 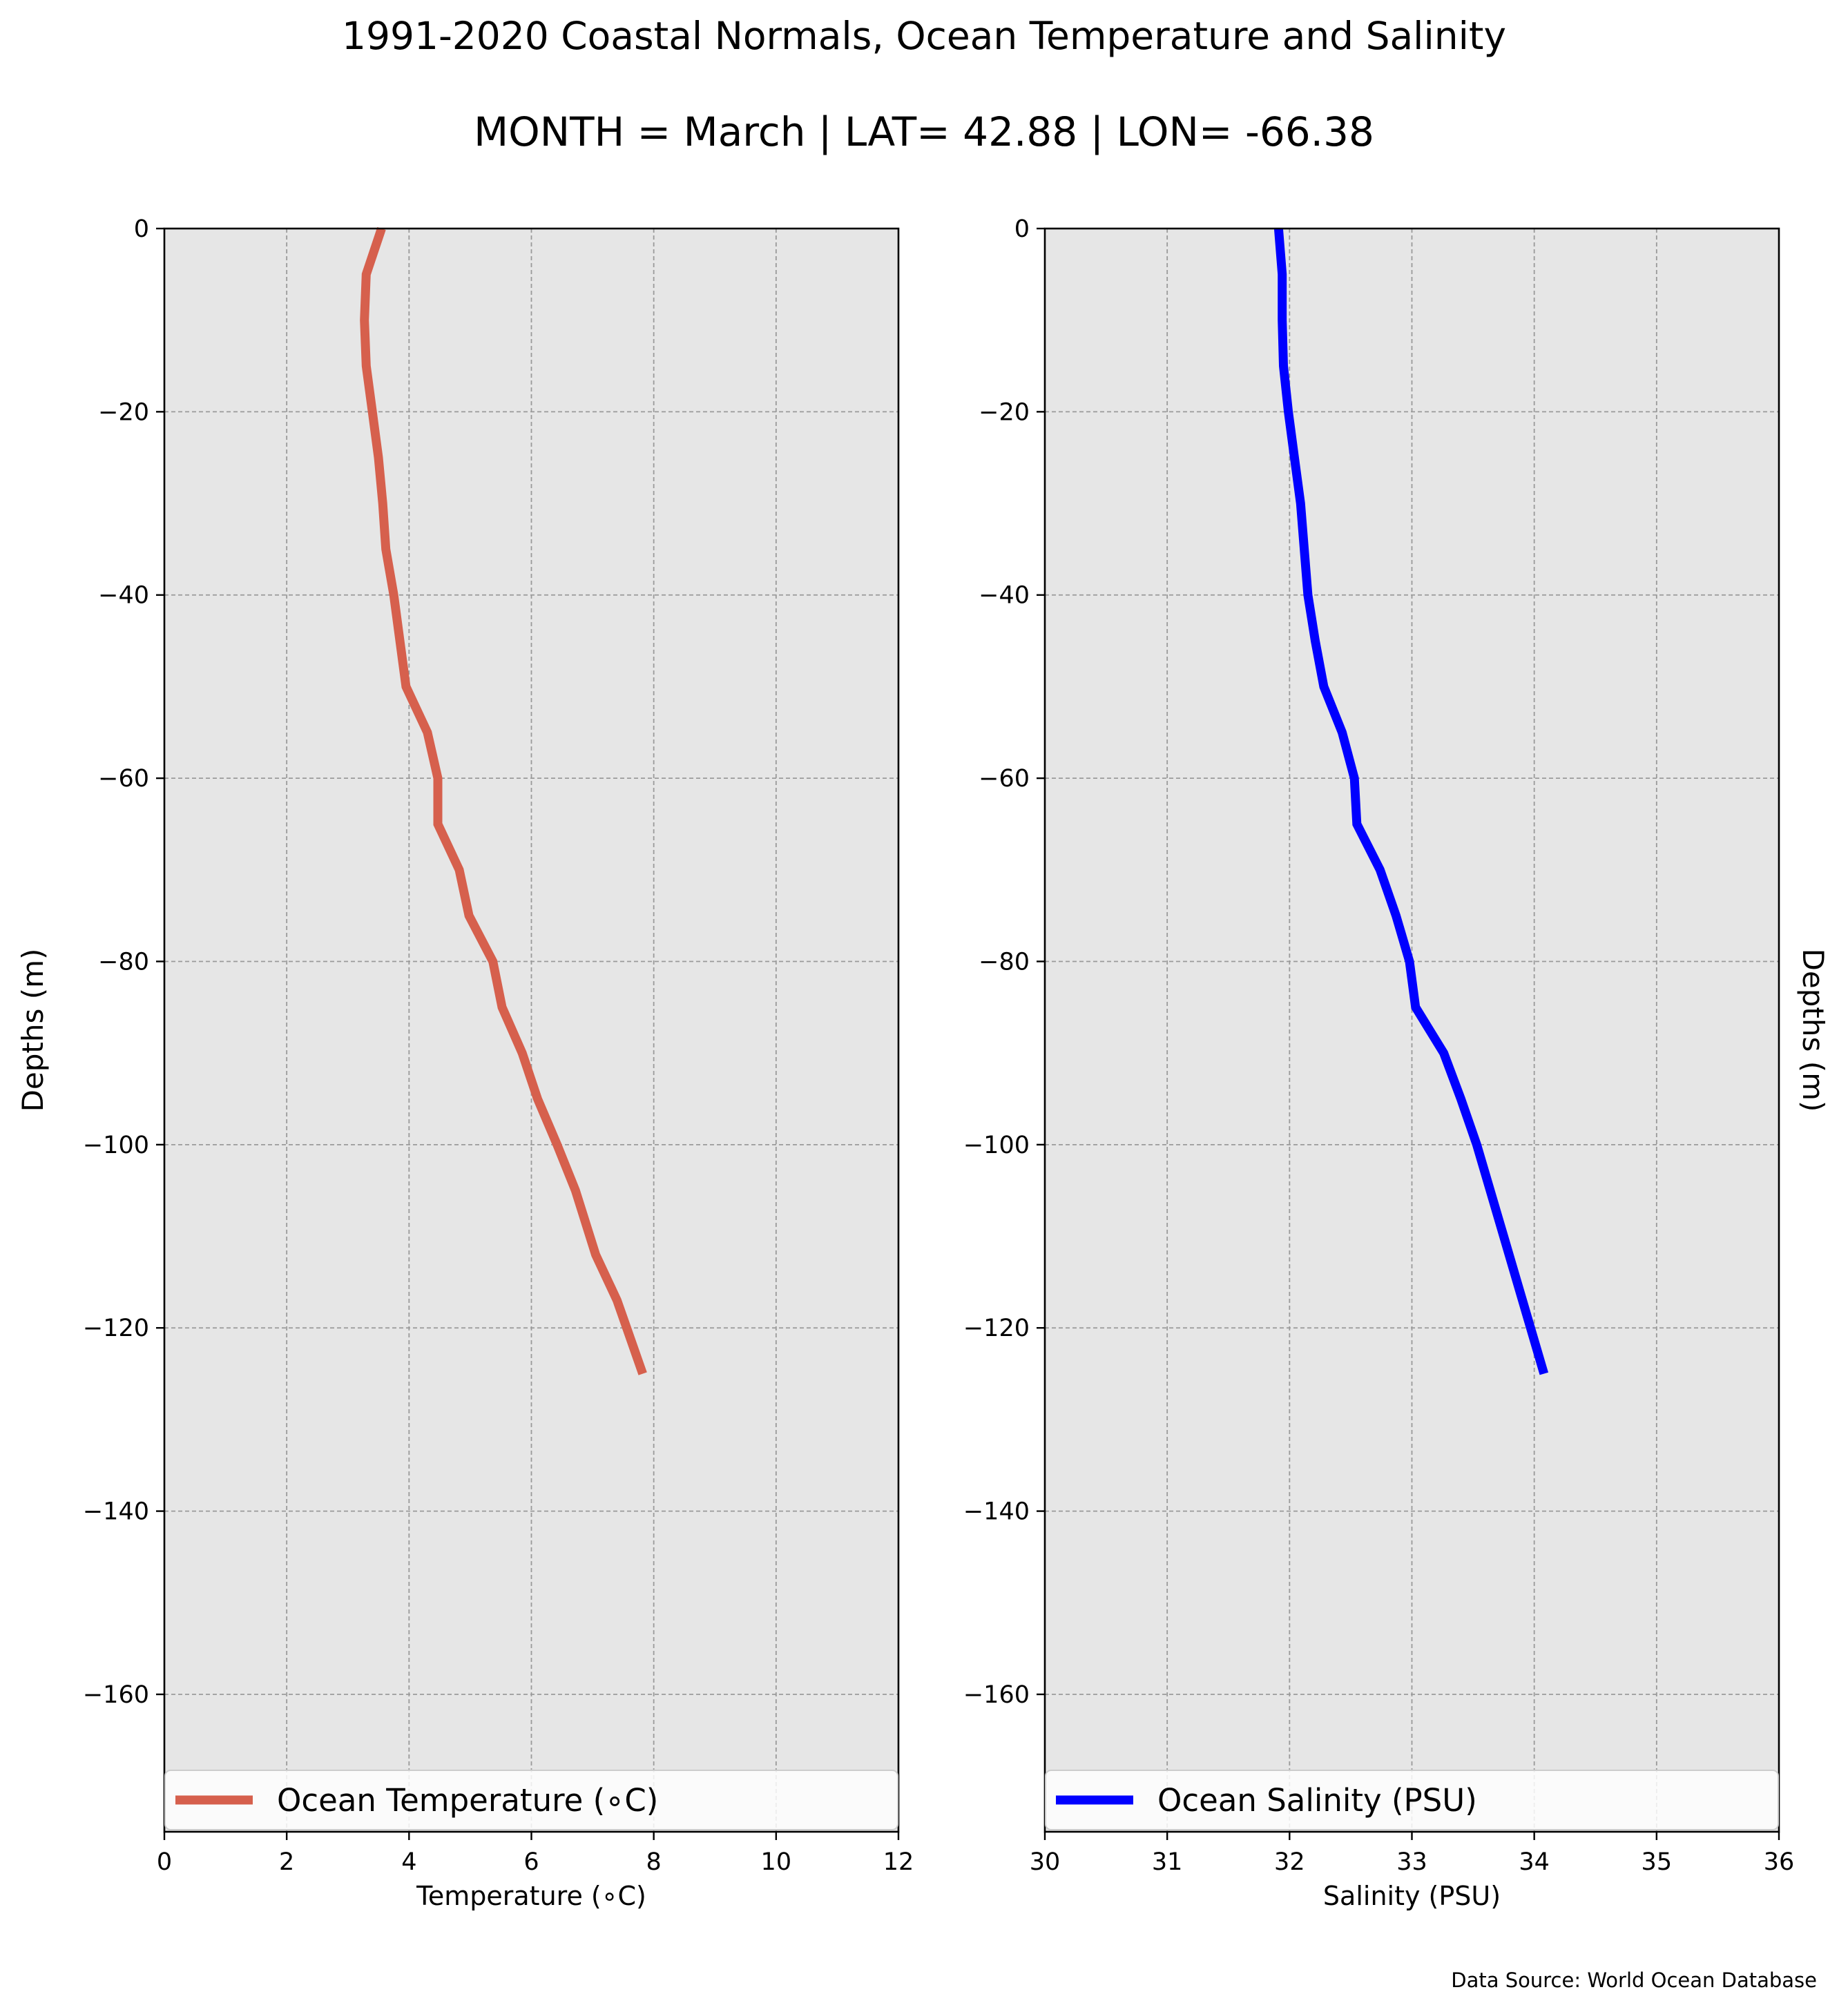 What do you see at coordinates (654, 1862) in the screenshot?
I see `temperature-x-tick-label: 8` at bounding box center [654, 1862].